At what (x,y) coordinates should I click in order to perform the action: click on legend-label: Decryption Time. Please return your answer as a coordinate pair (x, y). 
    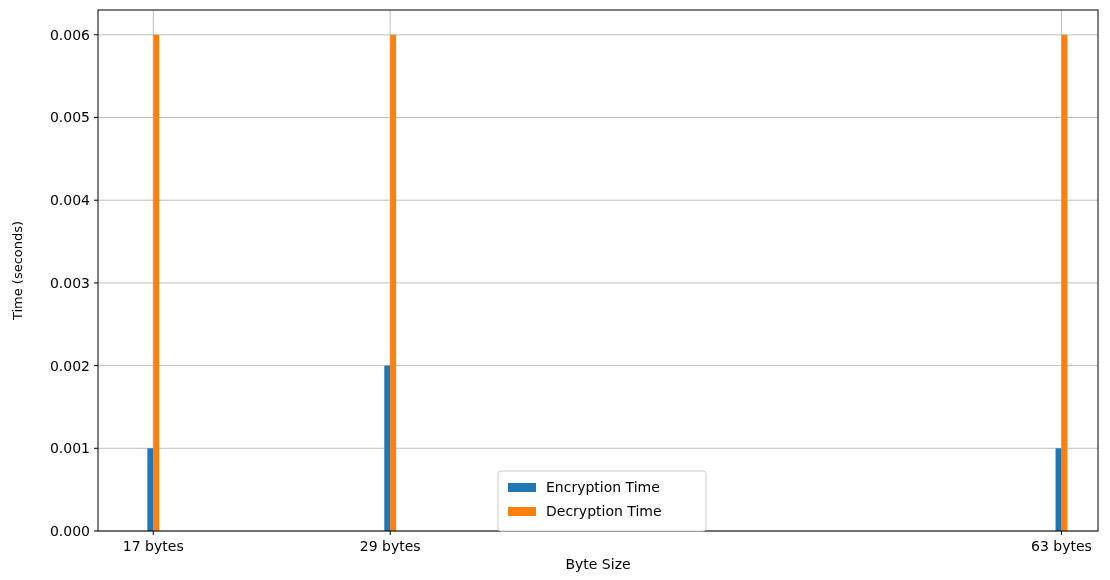
    Looking at the image, I should click on (604, 511).